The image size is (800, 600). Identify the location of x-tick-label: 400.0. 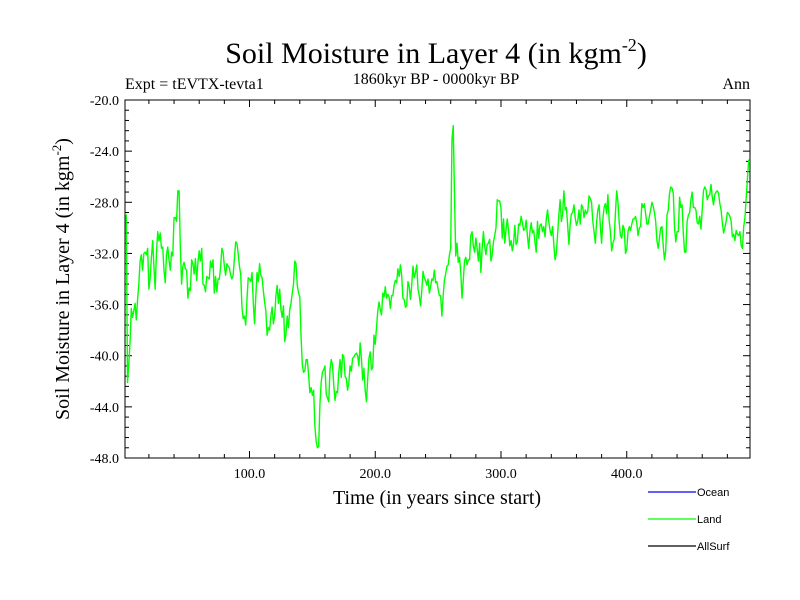
(627, 474).